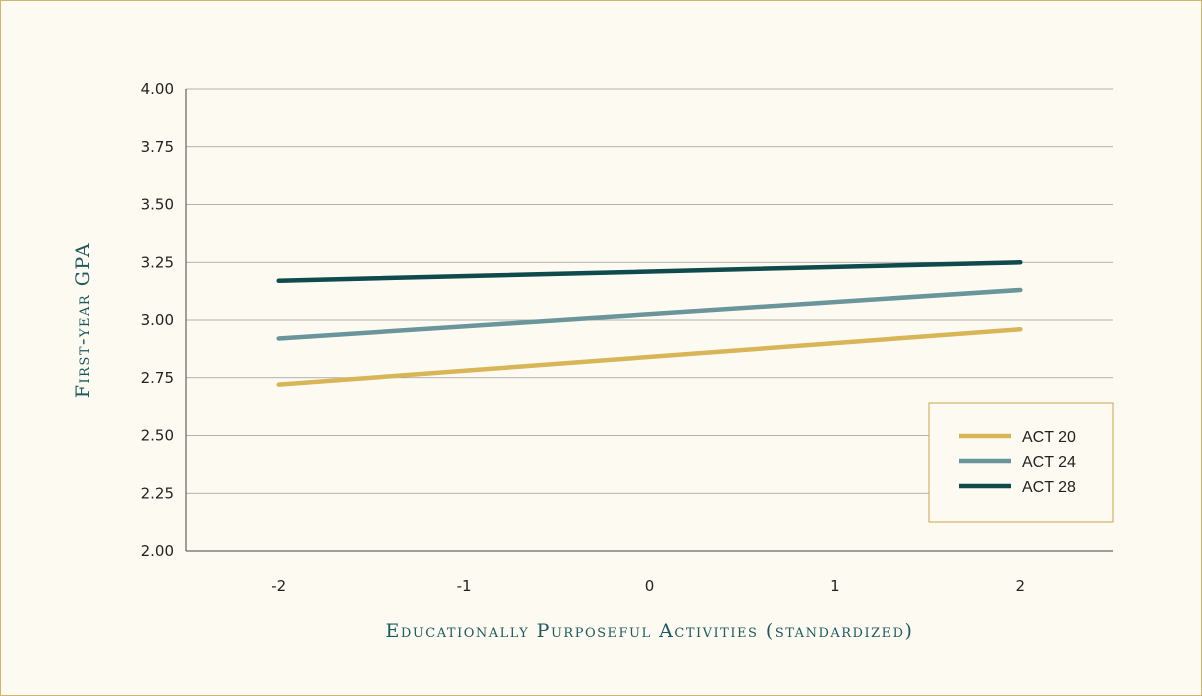  Describe the element at coordinates (464, 586) in the screenshot. I see `x-tick-label: -1` at that location.